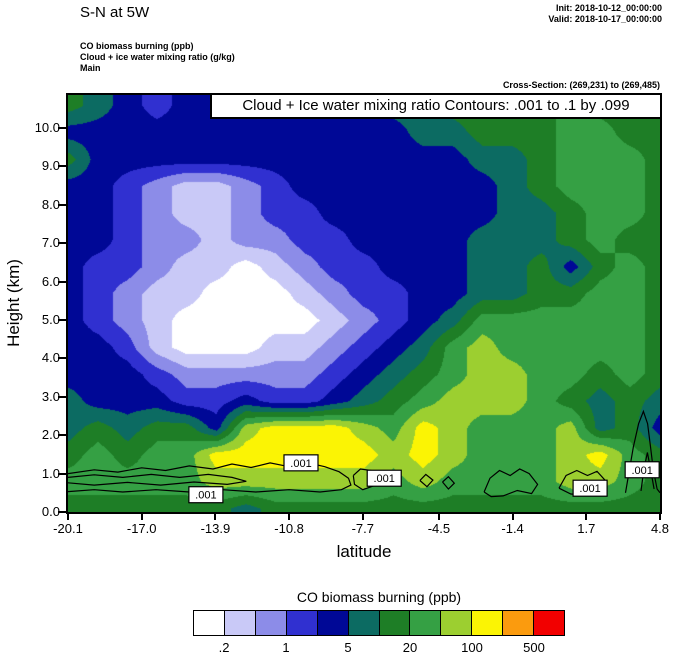 This screenshot has height=668, width=674. I want to click on overlay-field-name: Cloud + ice water mixing ratio (g/kg), so click(157, 57).